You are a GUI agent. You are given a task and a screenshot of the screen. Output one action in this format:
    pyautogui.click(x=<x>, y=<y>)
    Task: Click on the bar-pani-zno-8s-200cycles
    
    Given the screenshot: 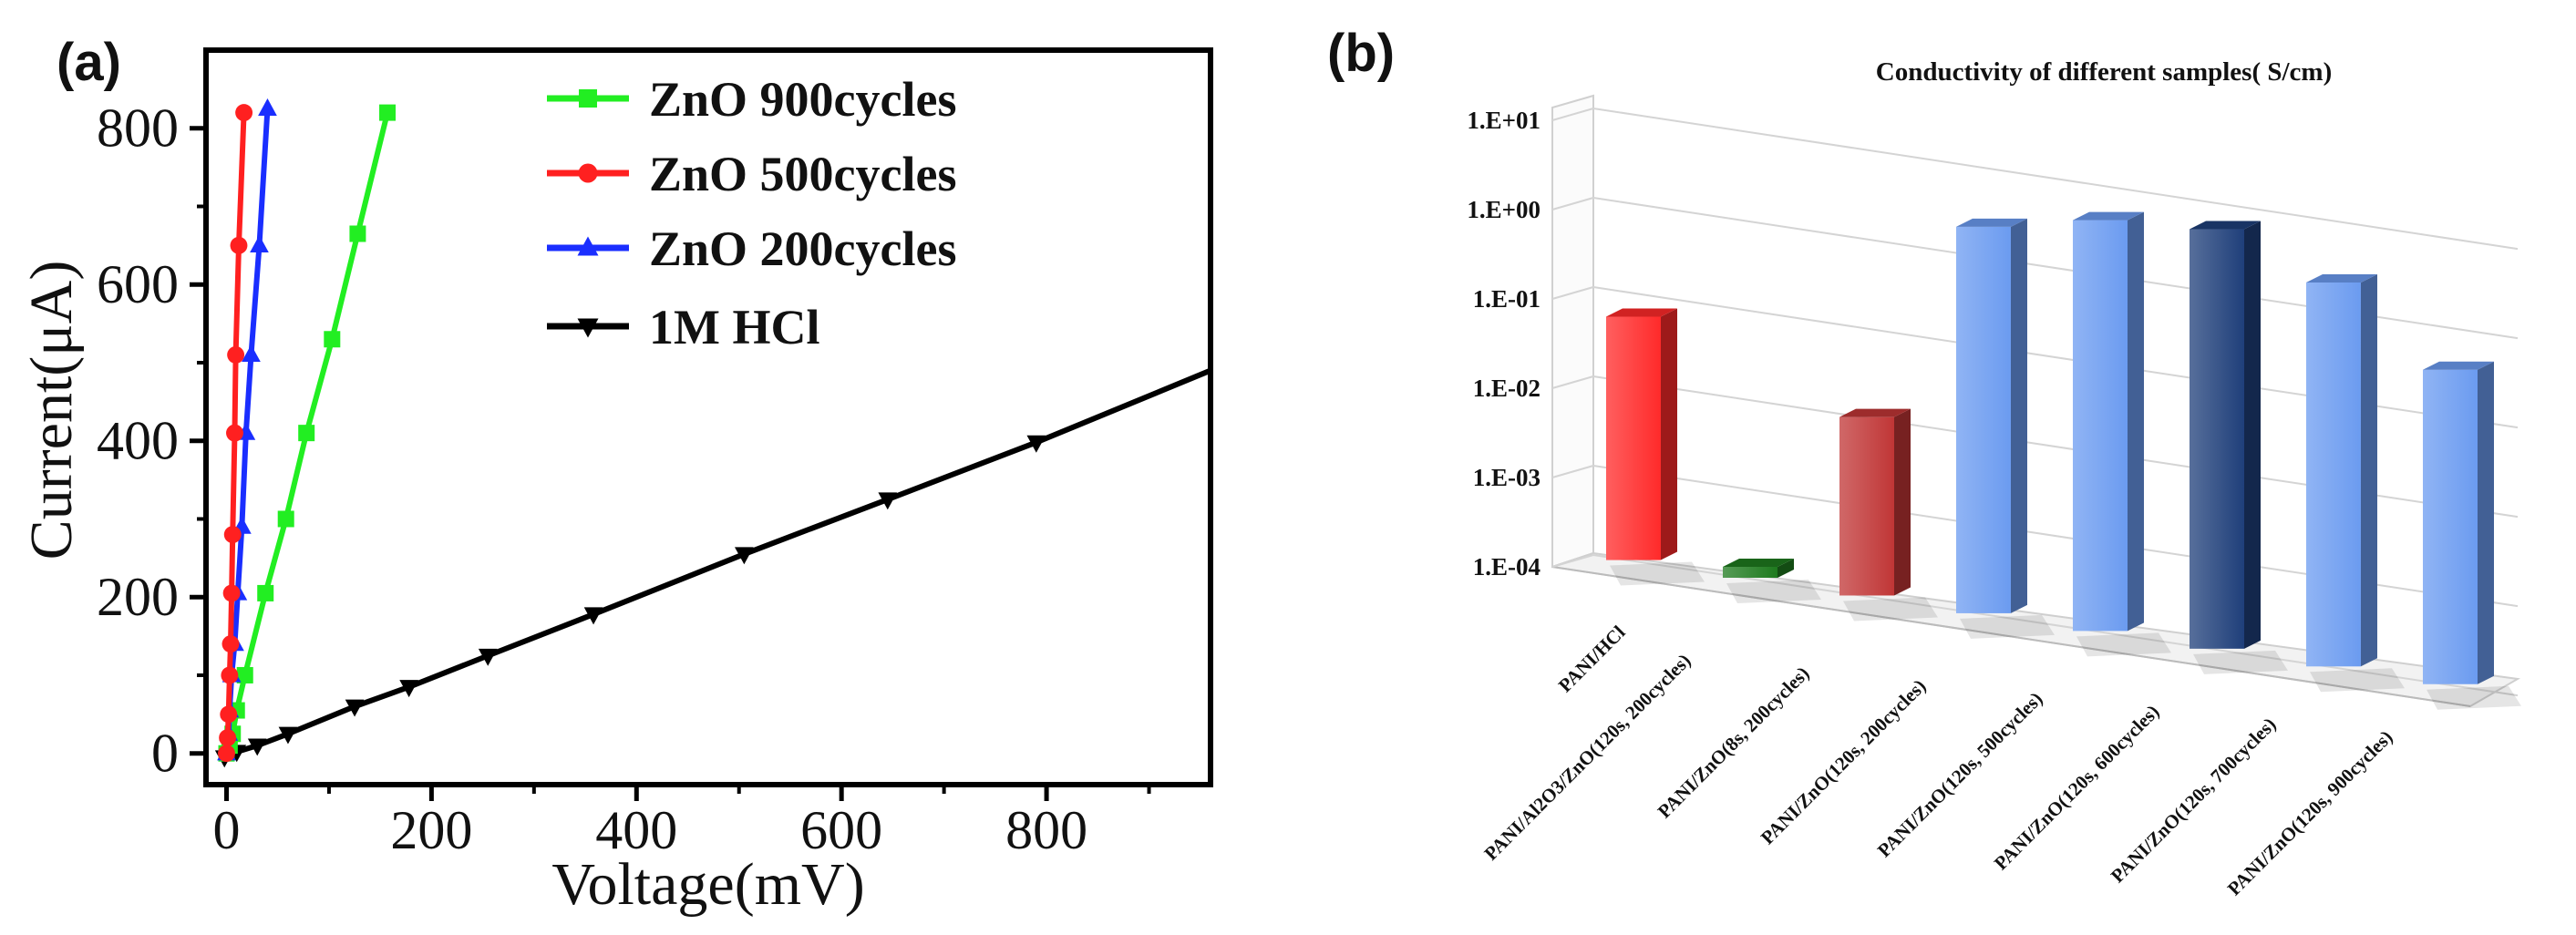 What is the action you would take?
    pyautogui.click(x=1888, y=515)
    